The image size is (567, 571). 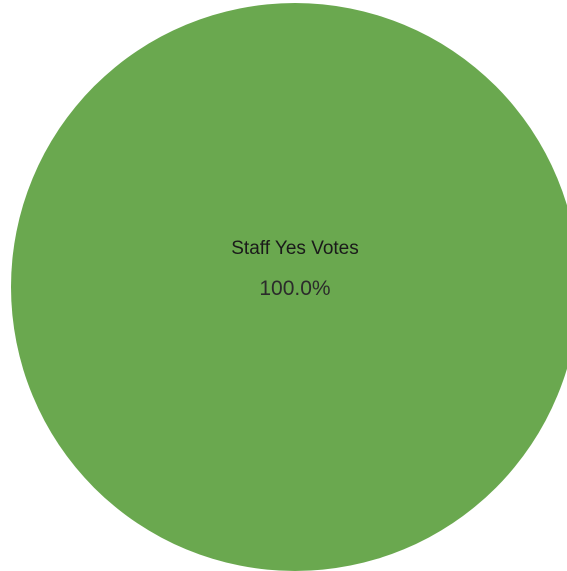 What do you see at coordinates (294, 248) in the screenshot?
I see `slice-label: Staff Yes Votes` at bounding box center [294, 248].